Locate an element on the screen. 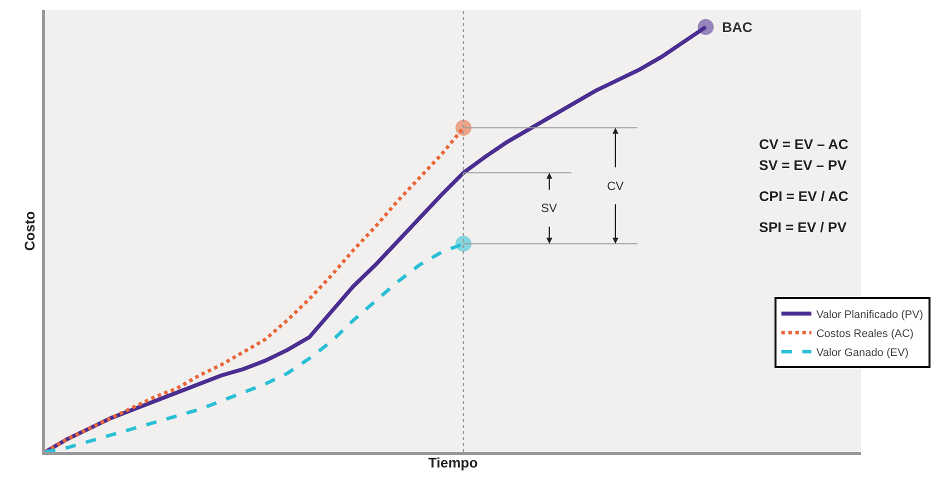  text: CPI = EV / AC is located at coordinates (803, 196).